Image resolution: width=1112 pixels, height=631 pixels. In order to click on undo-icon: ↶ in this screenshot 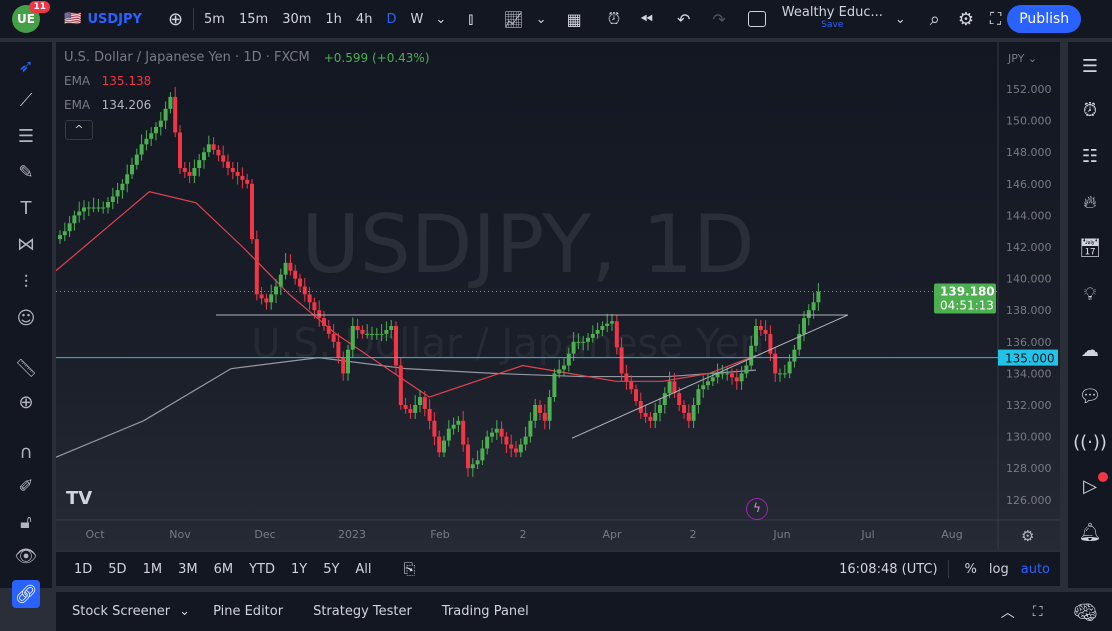, I will do `click(683, 19)`.